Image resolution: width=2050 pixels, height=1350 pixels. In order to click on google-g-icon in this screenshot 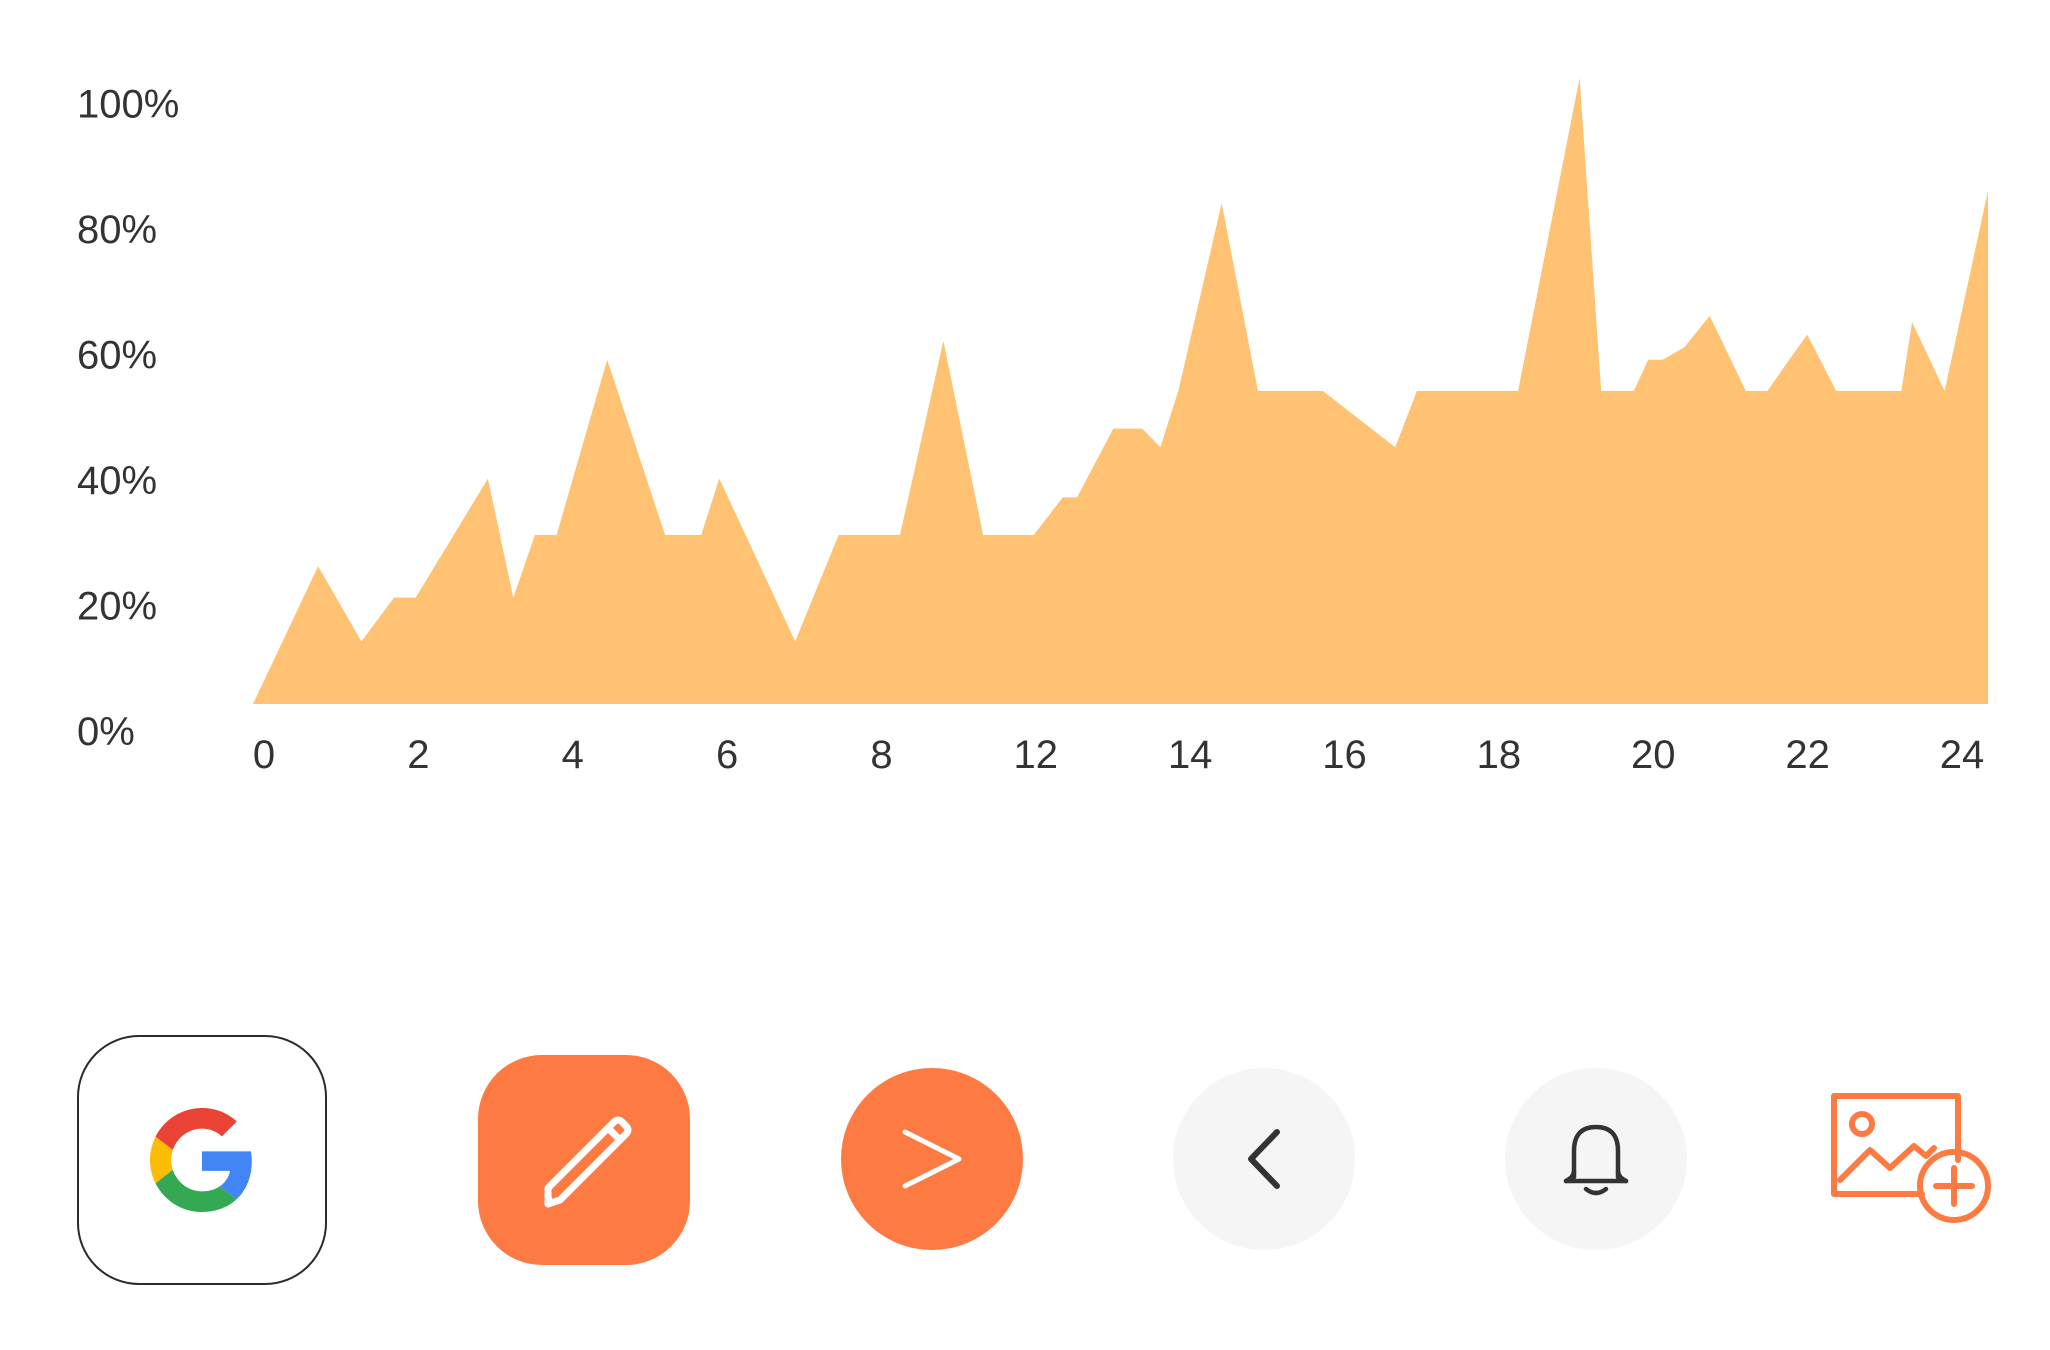, I will do `click(202, 1160)`.